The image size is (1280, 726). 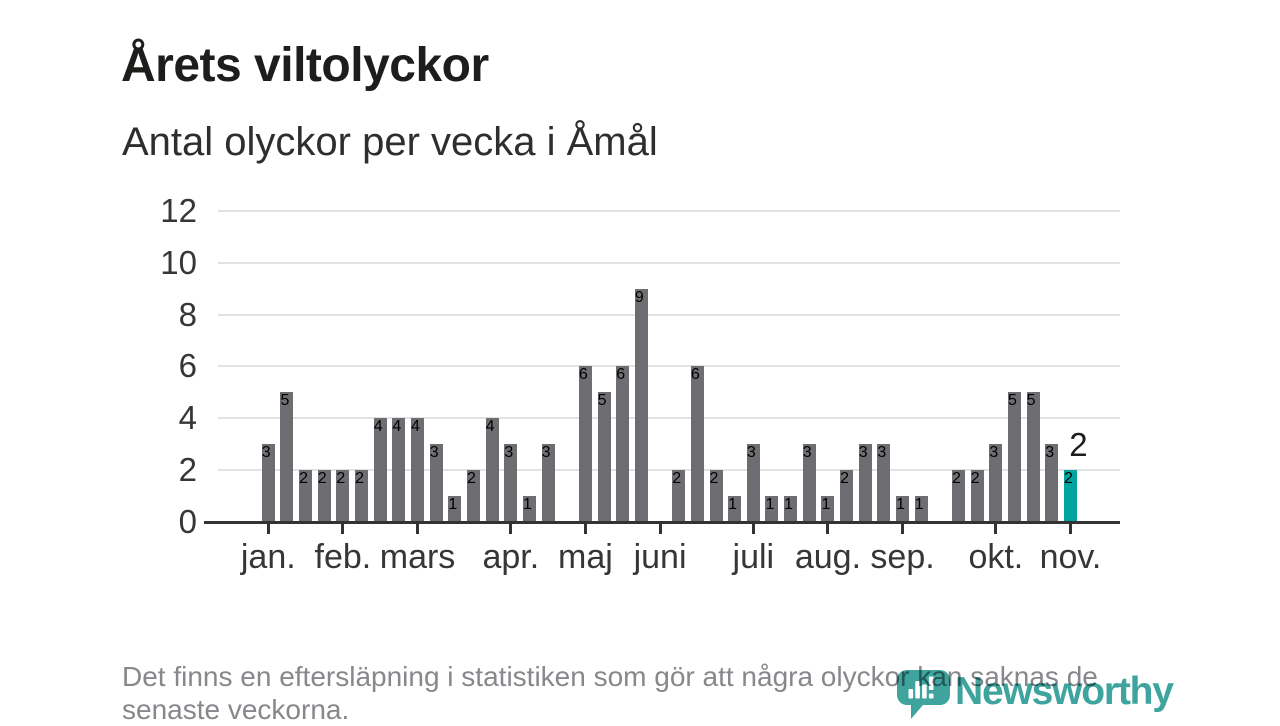 I want to click on month-label: sep., so click(x=902, y=557).